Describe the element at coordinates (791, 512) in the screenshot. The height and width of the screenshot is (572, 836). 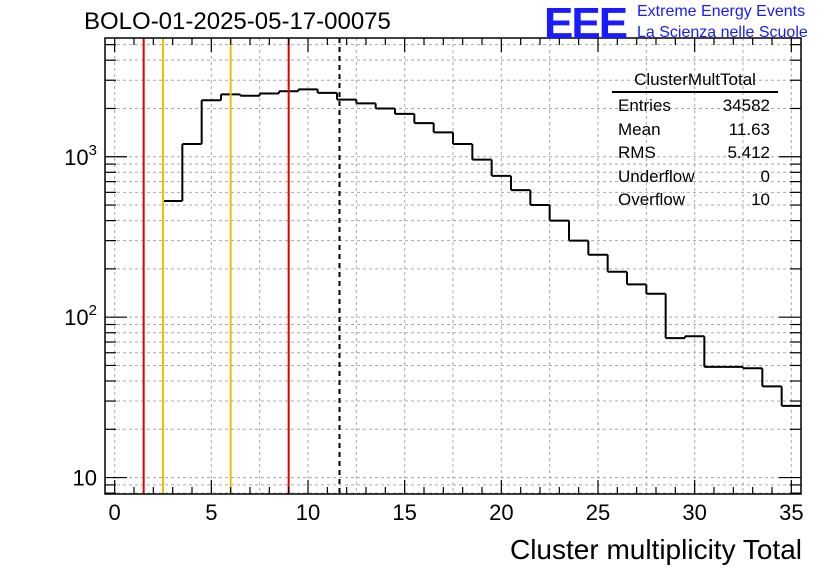
I see `x-tick-label: 35` at that location.